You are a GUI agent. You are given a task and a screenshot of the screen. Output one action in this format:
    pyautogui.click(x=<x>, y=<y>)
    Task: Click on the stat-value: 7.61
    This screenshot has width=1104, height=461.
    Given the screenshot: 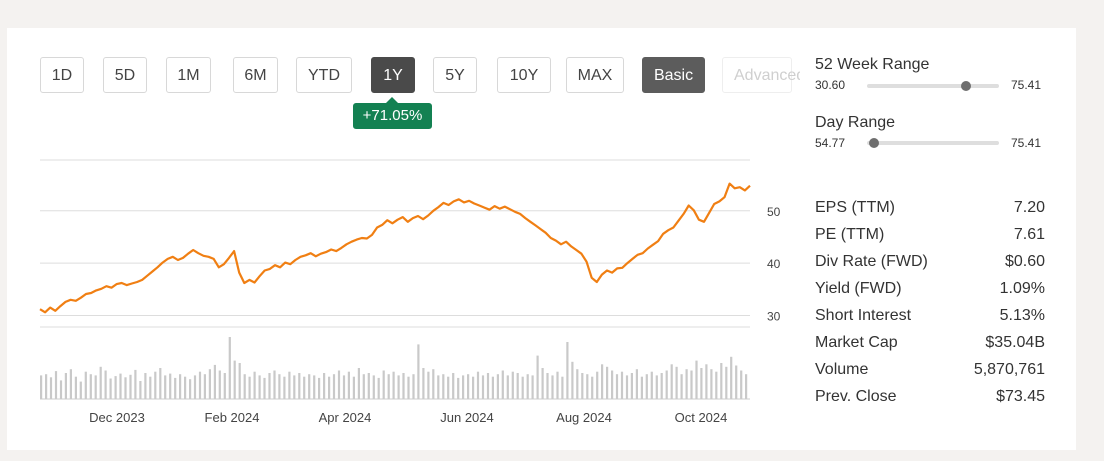 What is the action you would take?
    pyautogui.click(x=1029, y=234)
    